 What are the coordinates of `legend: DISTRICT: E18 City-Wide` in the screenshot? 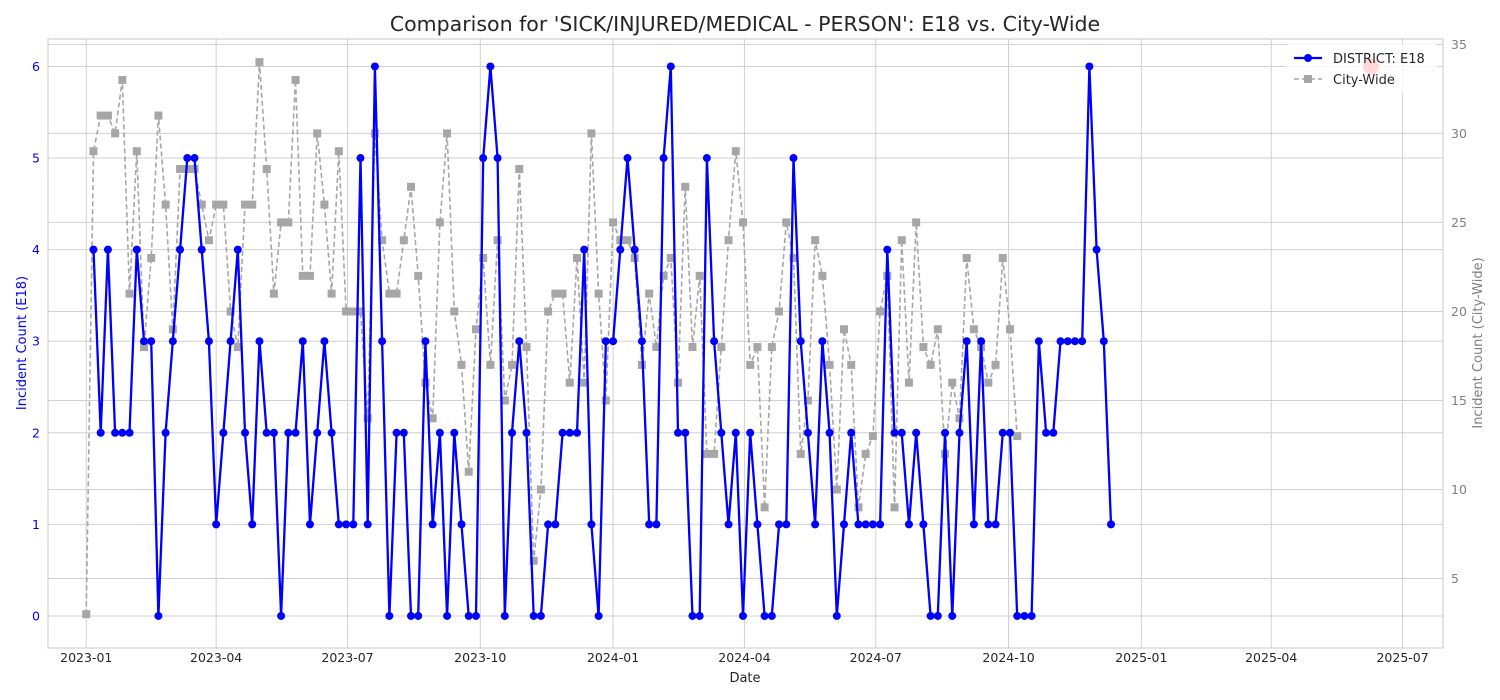 It's located at (1362, 69).